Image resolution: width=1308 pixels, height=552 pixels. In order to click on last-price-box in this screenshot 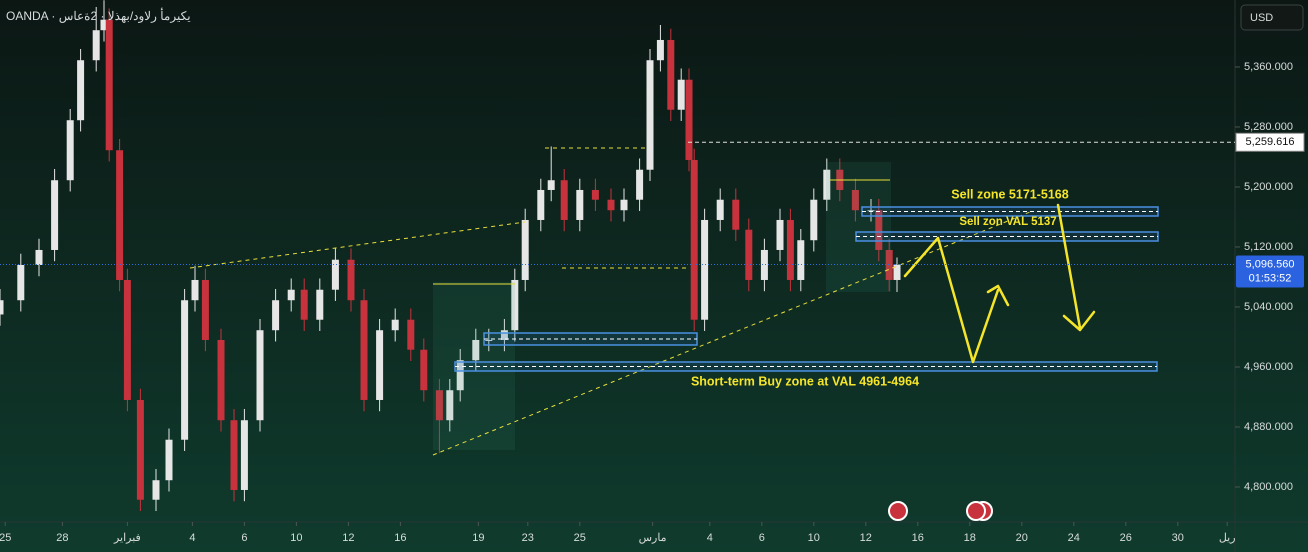, I will do `click(1270, 271)`.